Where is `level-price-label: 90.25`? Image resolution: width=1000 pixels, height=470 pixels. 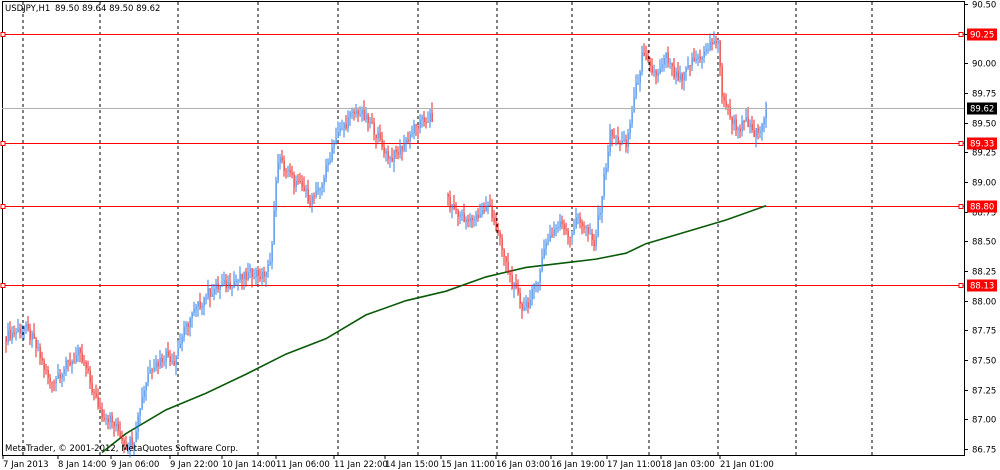
level-price-label: 90.25 is located at coordinates (982, 36).